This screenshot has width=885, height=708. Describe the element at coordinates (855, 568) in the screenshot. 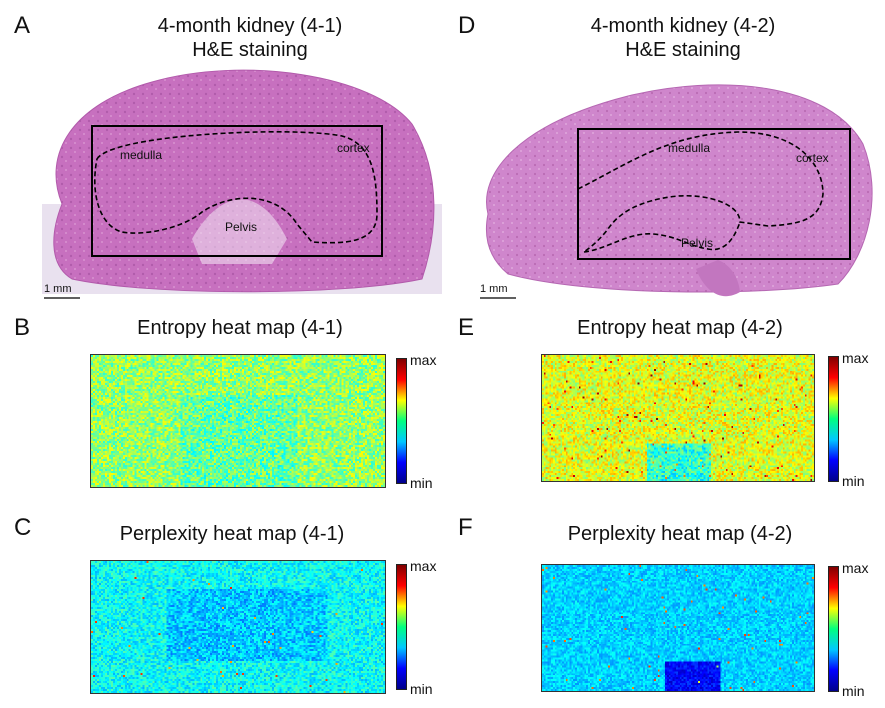

I see `colorbar-f-max: max` at that location.